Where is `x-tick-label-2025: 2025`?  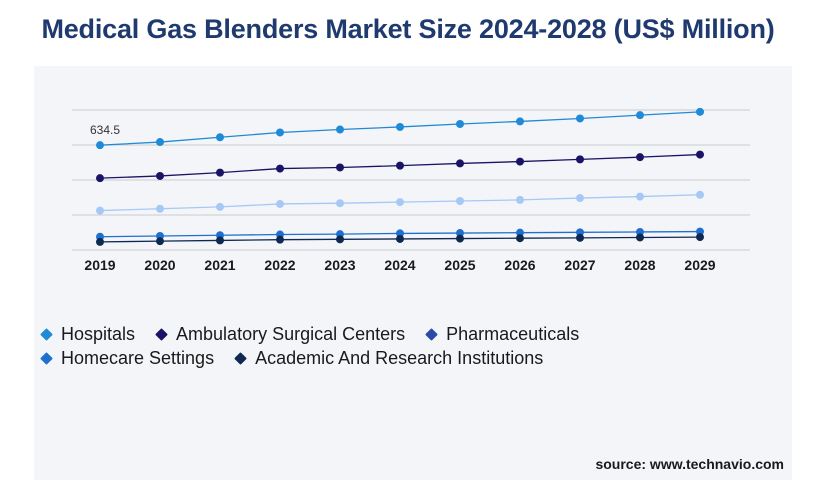
x-tick-label-2025: 2025 is located at coordinates (459, 265).